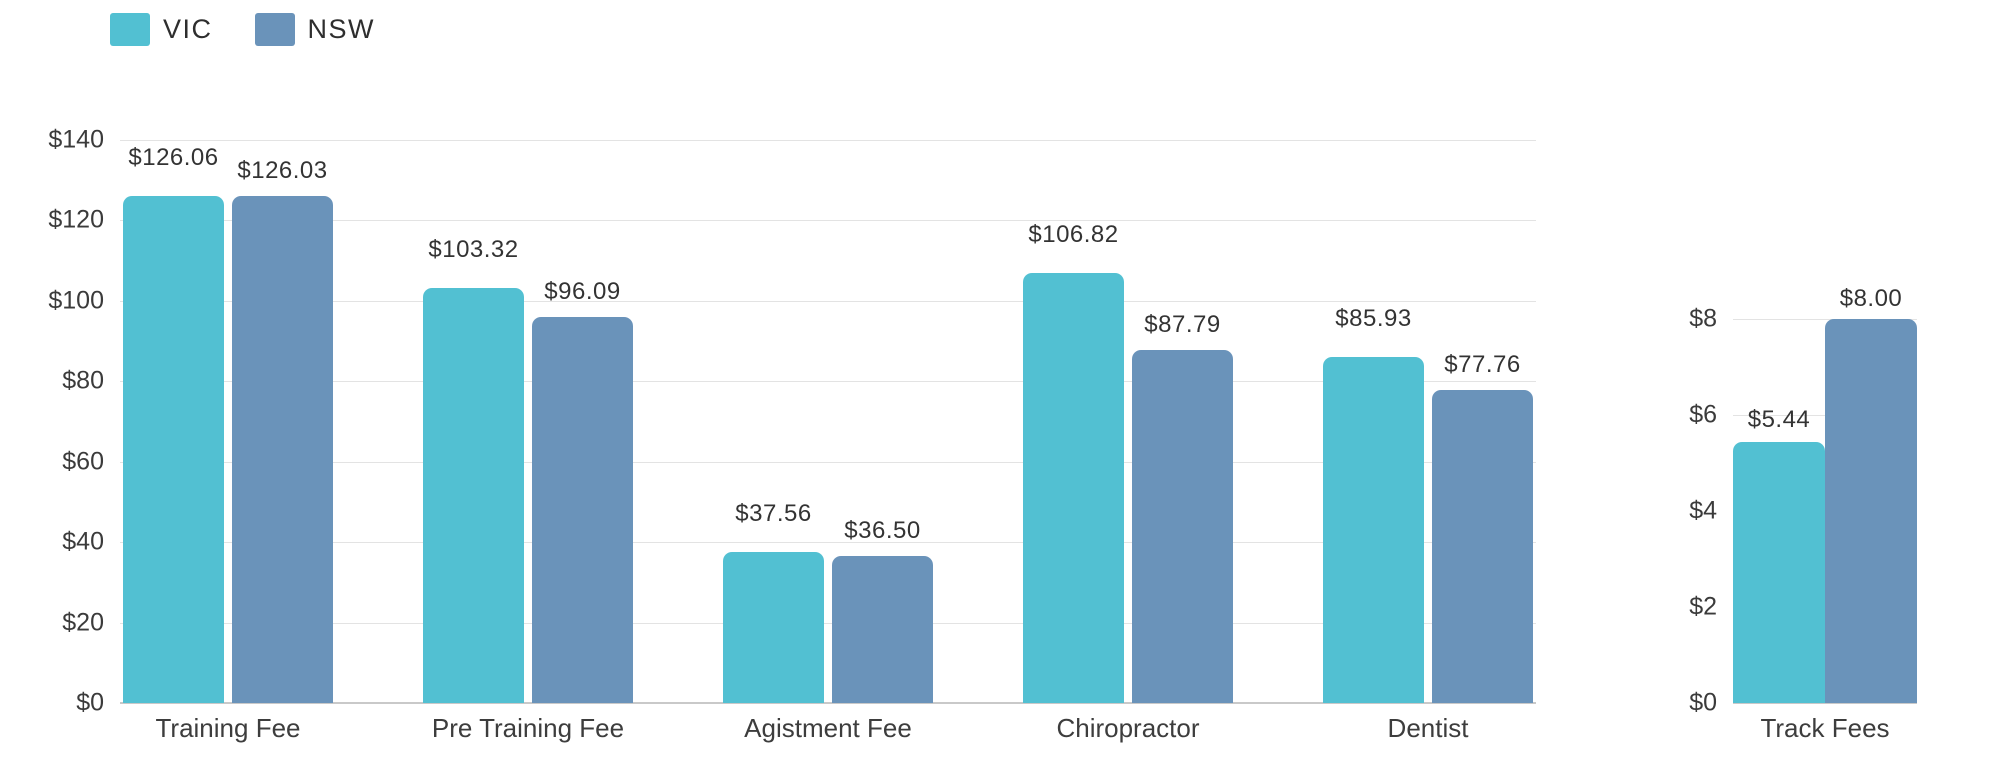  Describe the element at coordinates (130, 29) in the screenshot. I see `legend-swatch-vic-icon` at that location.